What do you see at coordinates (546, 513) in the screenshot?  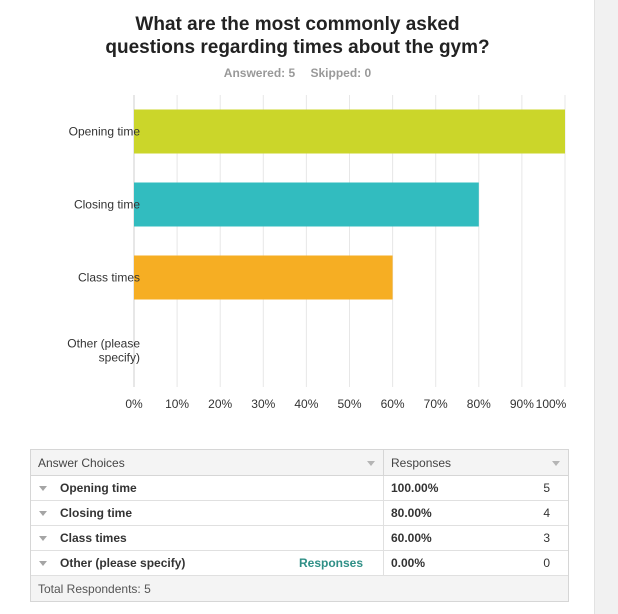 I see `row-count: 4` at bounding box center [546, 513].